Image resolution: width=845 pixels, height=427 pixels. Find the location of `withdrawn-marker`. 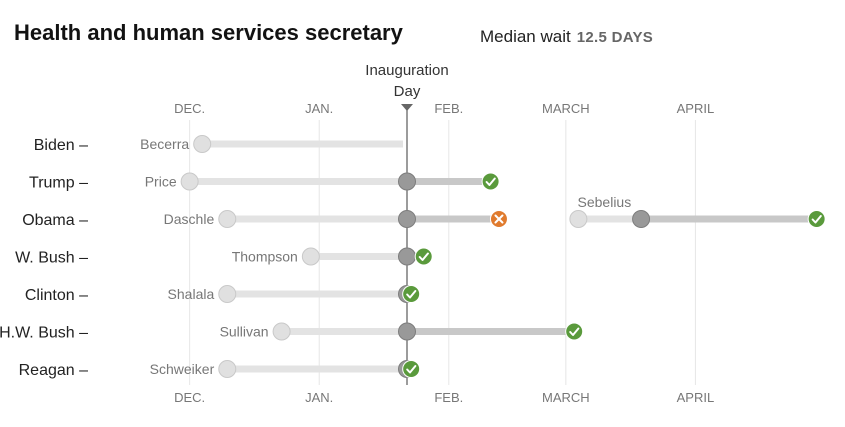

withdrawn-marker is located at coordinates (498, 219).